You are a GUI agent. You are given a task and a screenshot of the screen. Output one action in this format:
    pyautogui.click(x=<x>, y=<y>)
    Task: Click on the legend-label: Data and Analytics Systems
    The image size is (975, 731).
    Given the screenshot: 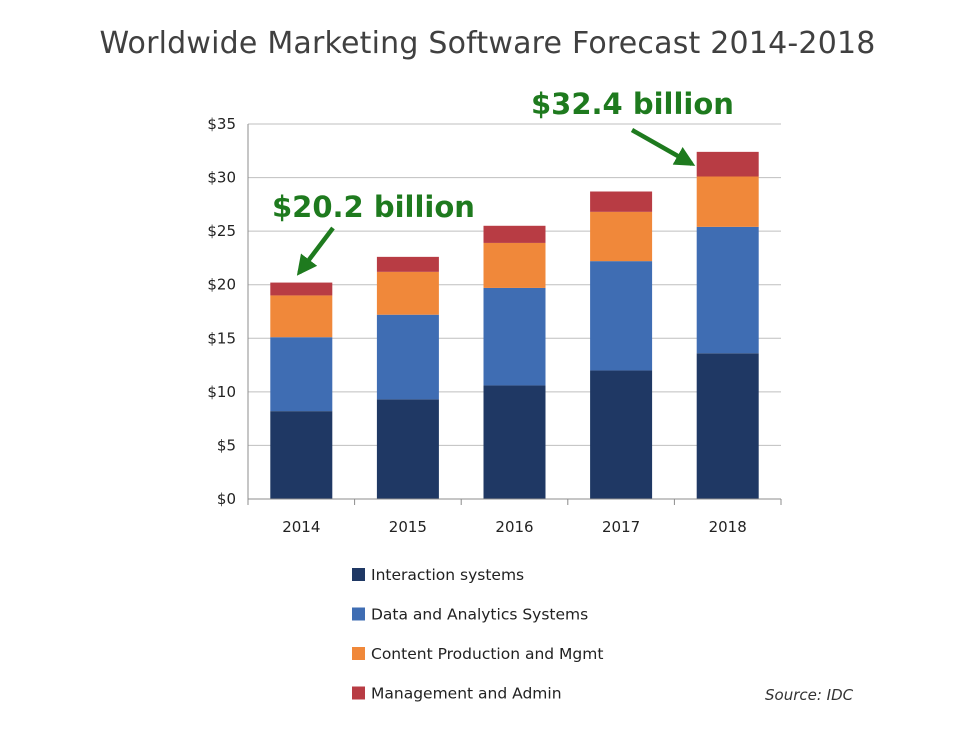 What is the action you would take?
    pyautogui.click(x=479, y=615)
    